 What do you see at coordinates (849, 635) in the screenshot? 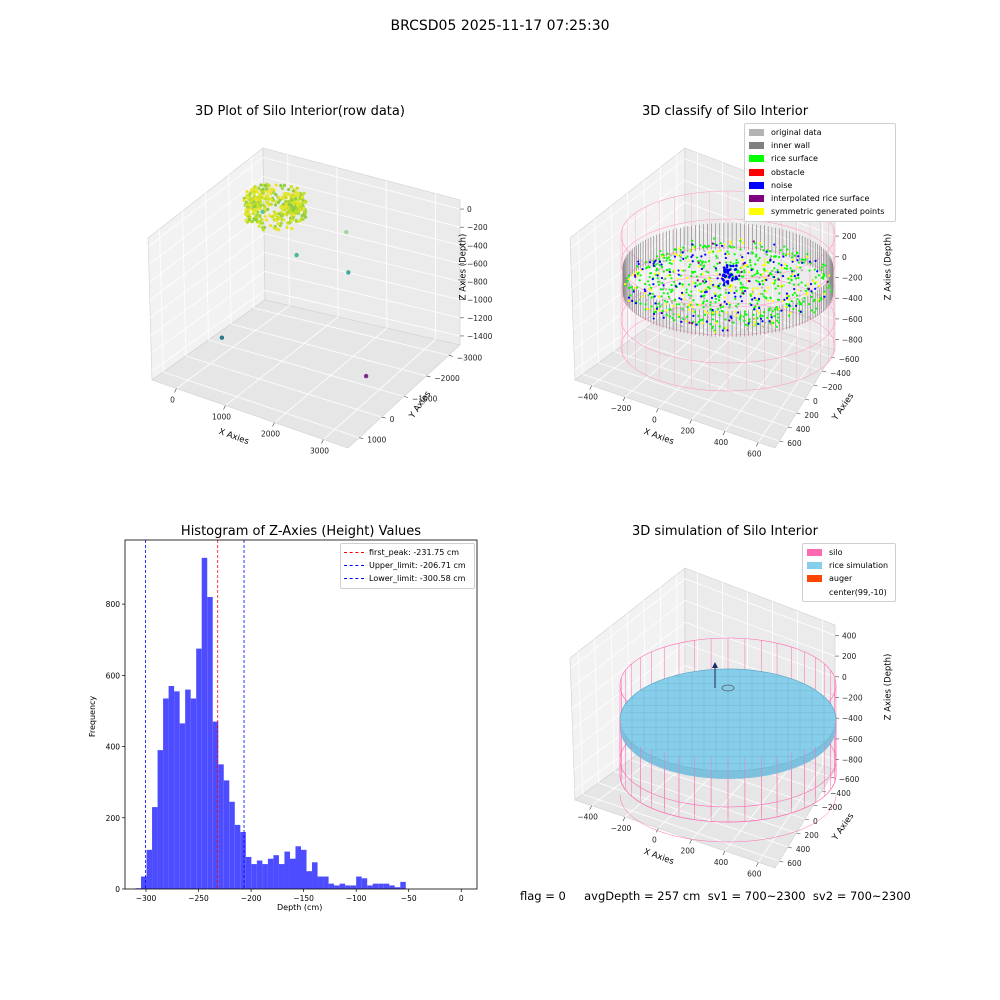
I see `z-tick-label: 400` at bounding box center [849, 635].